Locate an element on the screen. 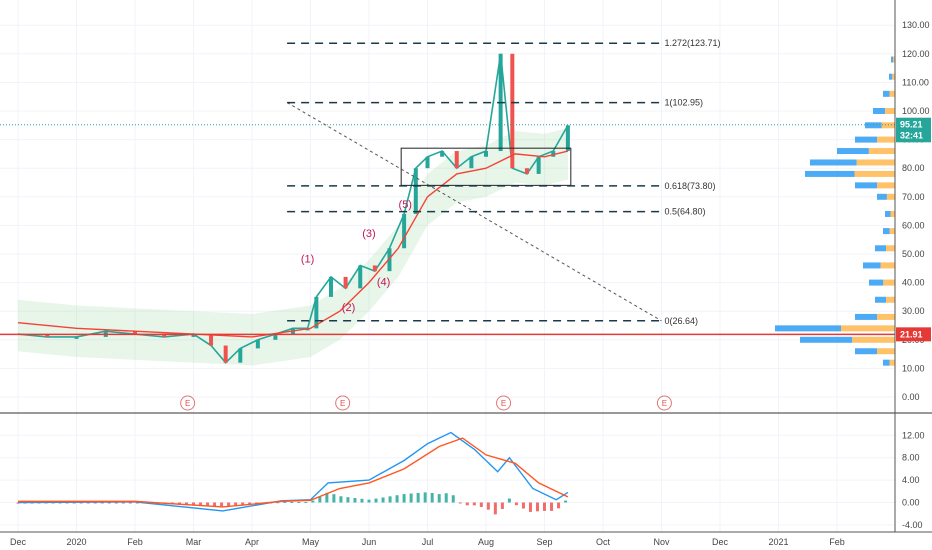 This screenshot has height=550, width=932. wave-label: (3) is located at coordinates (368, 234).